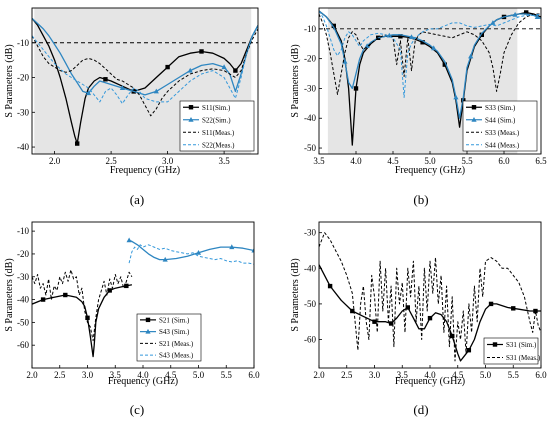 The image size is (550, 424). What do you see at coordinates (486, 375) in the screenshot?
I see `x-tick-label-7: 5.0` at bounding box center [486, 375].